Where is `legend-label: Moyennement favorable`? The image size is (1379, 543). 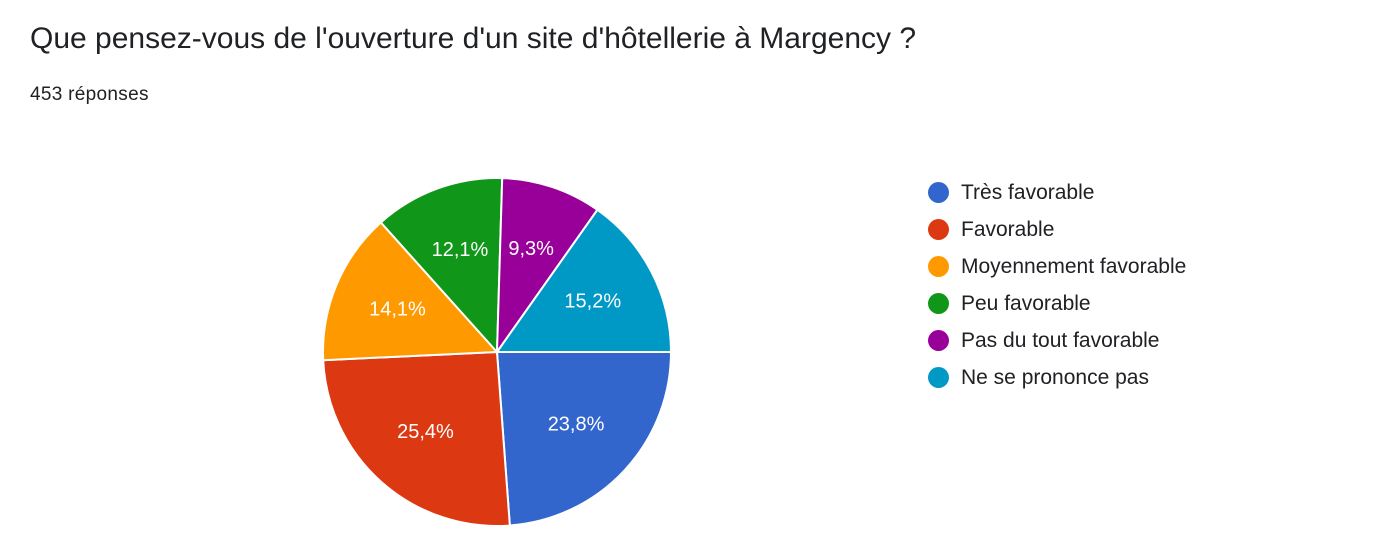
legend-label: Moyennement favorable is located at coordinates (1074, 266).